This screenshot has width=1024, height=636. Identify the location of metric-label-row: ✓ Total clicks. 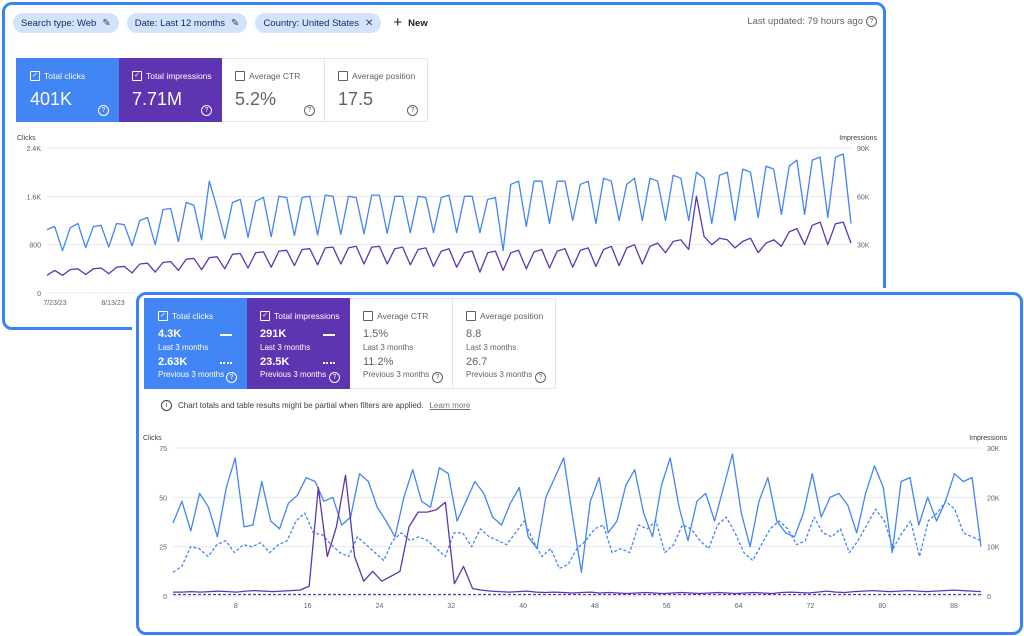
(185, 316).